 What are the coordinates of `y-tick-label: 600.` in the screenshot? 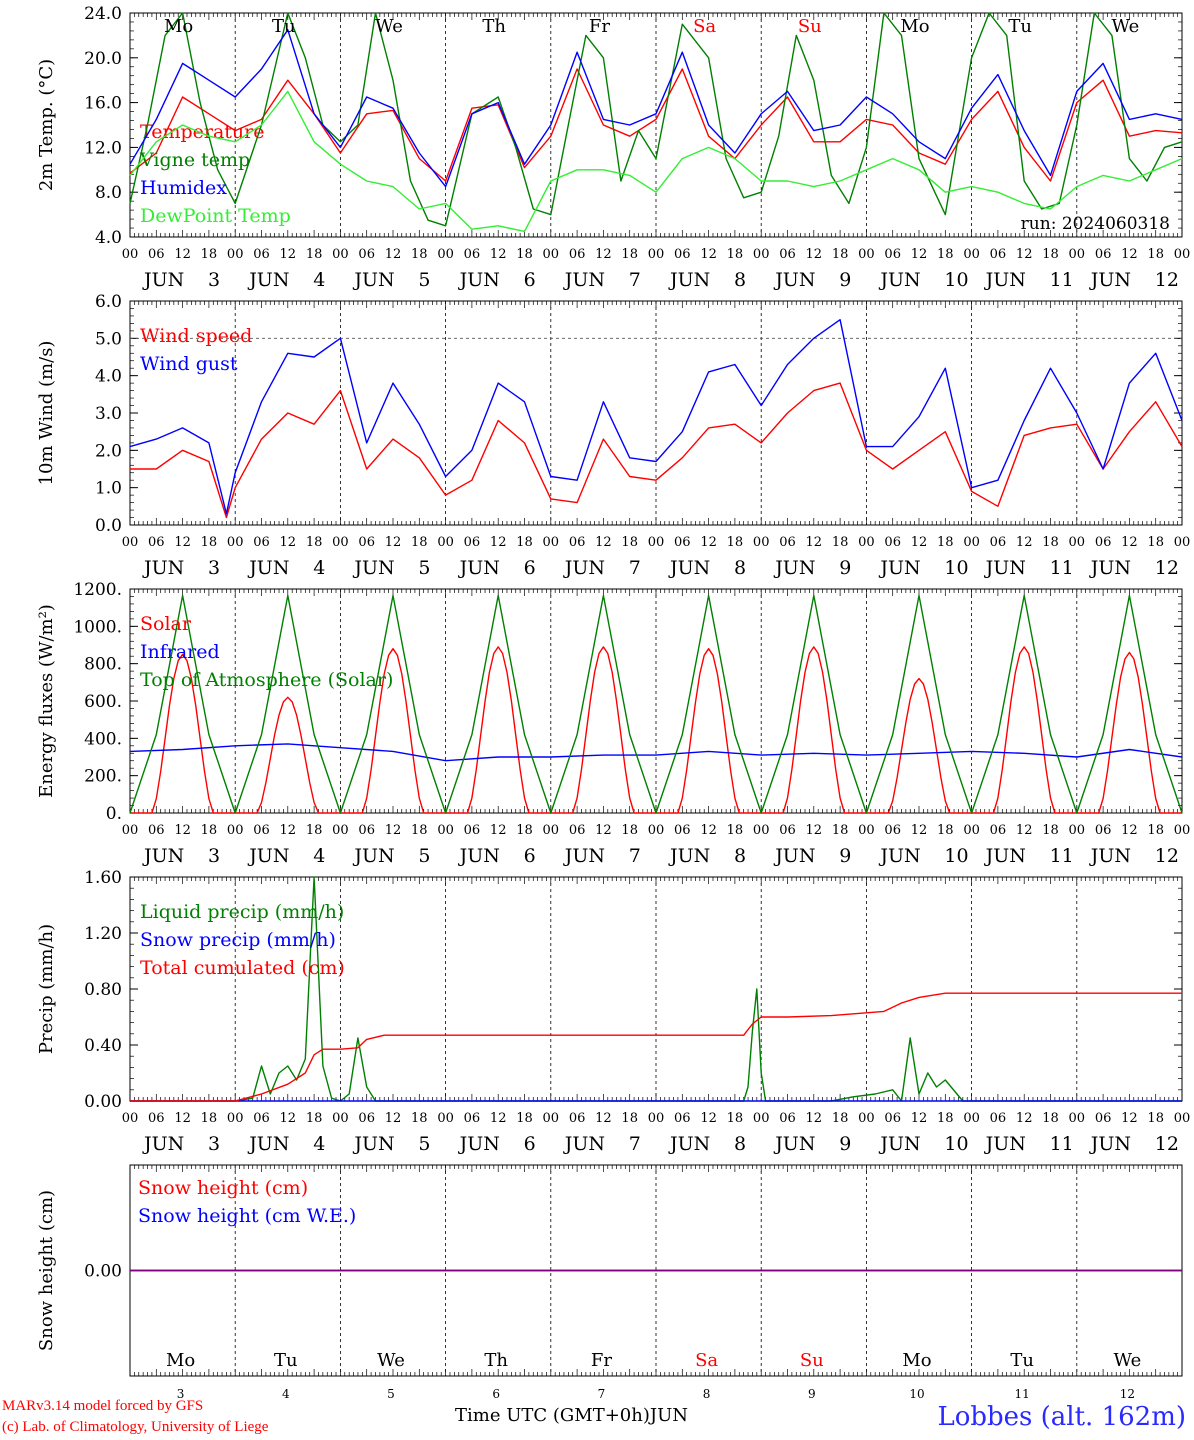 It's located at (103, 702).